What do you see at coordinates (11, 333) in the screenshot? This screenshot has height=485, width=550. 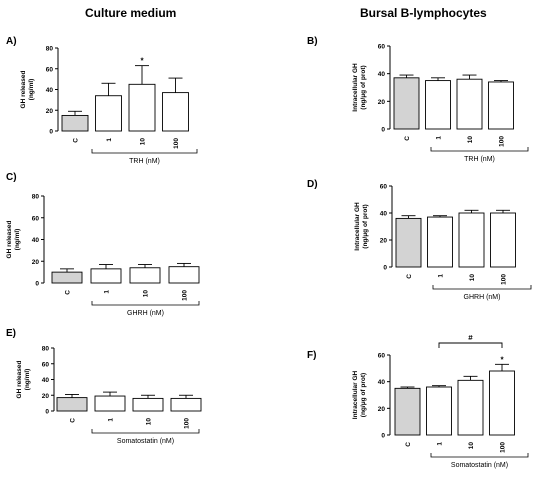 I see `panel-e-letter: E)` at bounding box center [11, 333].